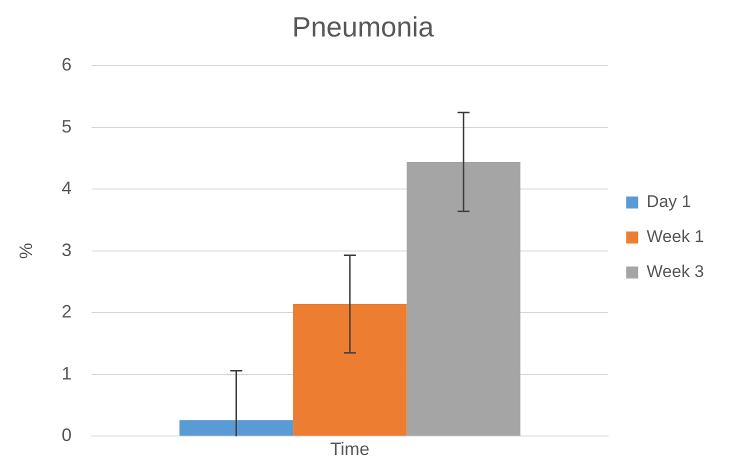 This screenshot has width=732, height=475. What do you see at coordinates (669, 202) in the screenshot?
I see `legend-label: Day 1` at bounding box center [669, 202].